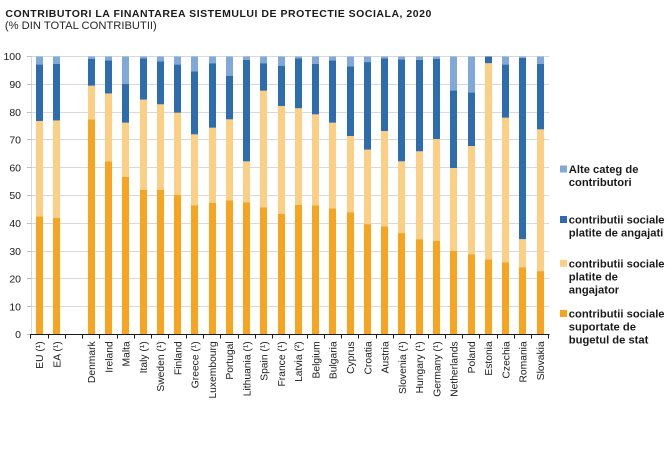  I want to click on svg-text: 60, so click(15, 168).